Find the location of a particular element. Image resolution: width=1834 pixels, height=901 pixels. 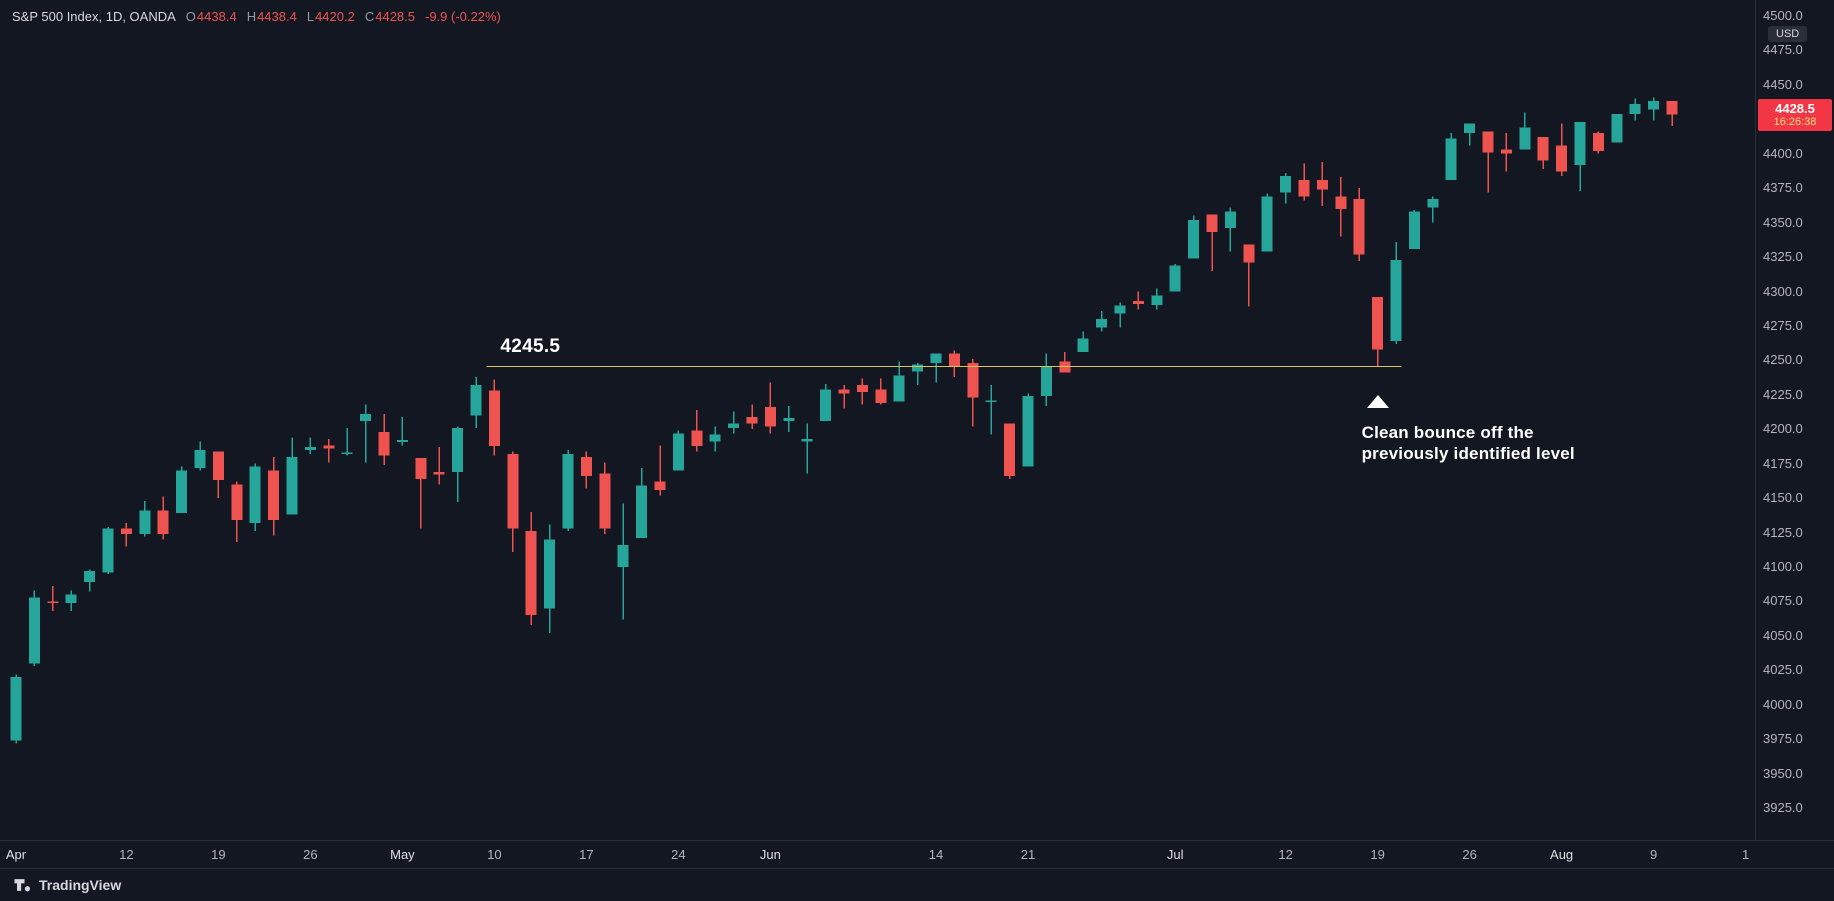

level-price-label: 4245.5 is located at coordinates (530, 346).